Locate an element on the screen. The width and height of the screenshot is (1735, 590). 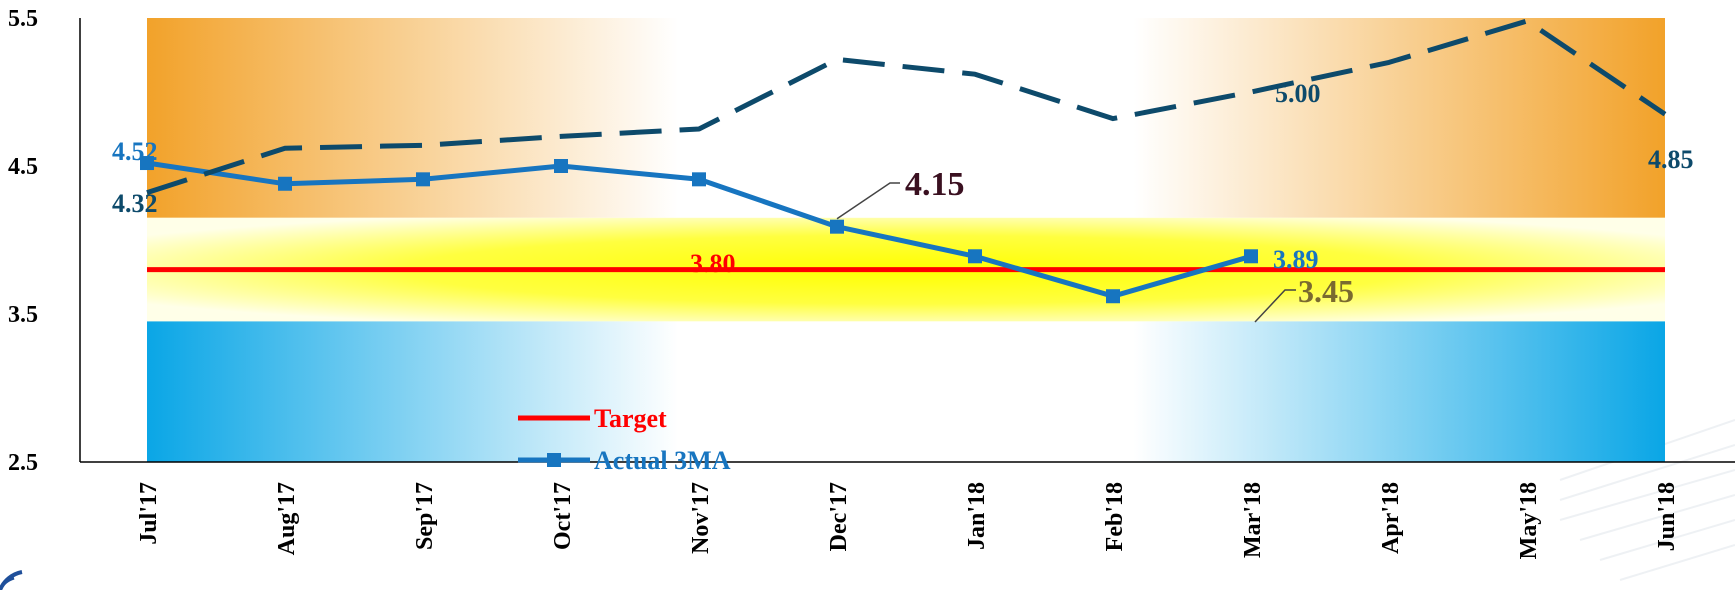
x-tick-label: Mar'18 is located at coordinates (1253, 520).